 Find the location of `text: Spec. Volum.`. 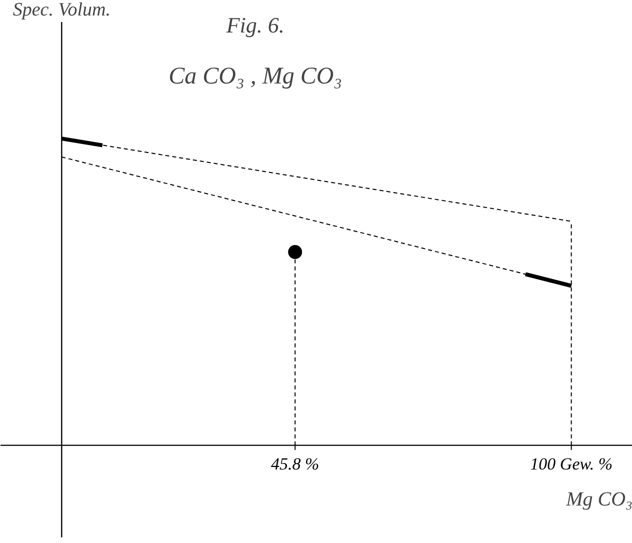

text: Spec. Volum. is located at coordinates (61, 10).